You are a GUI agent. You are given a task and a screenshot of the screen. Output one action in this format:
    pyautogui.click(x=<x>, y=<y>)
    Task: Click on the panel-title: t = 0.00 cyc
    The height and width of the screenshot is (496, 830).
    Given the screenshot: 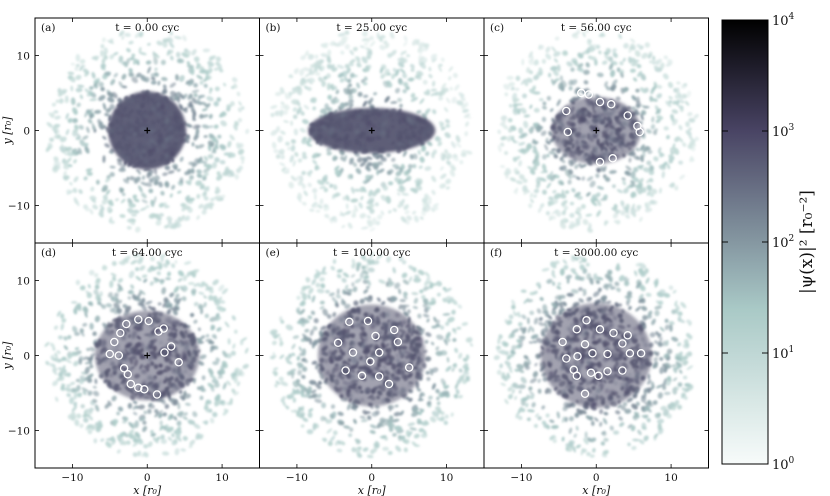 What is the action you would take?
    pyautogui.click(x=147, y=28)
    